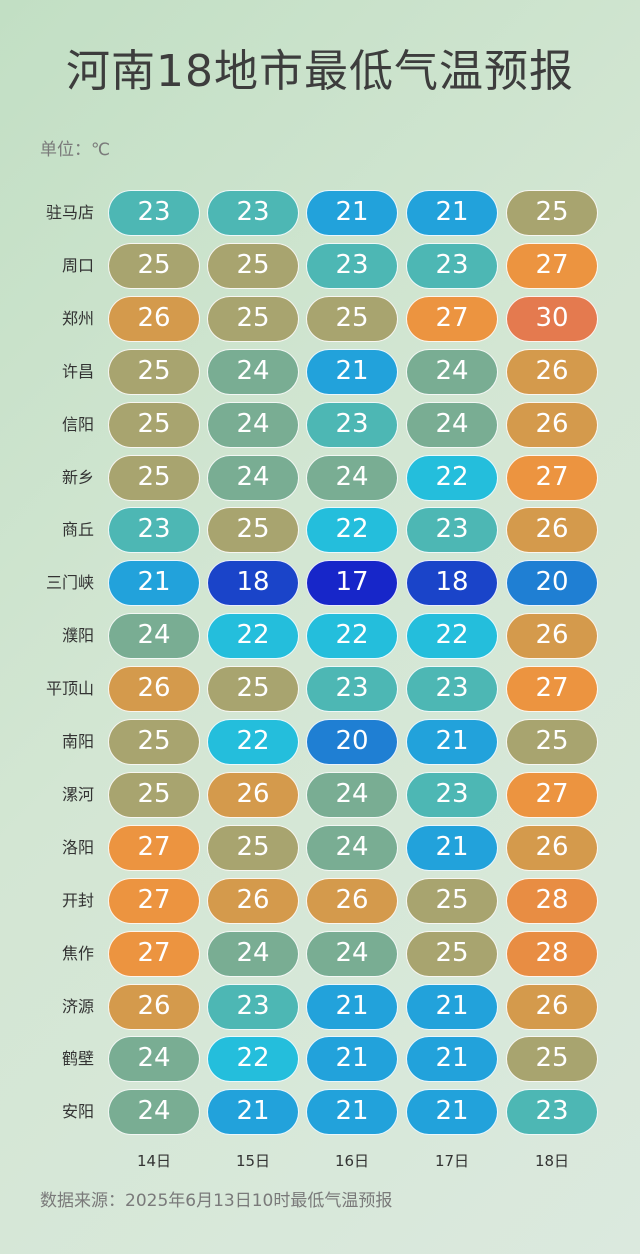  What do you see at coordinates (352, 583) in the screenshot?
I see `temperature-cell: 17` at bounding box center [352, 583].